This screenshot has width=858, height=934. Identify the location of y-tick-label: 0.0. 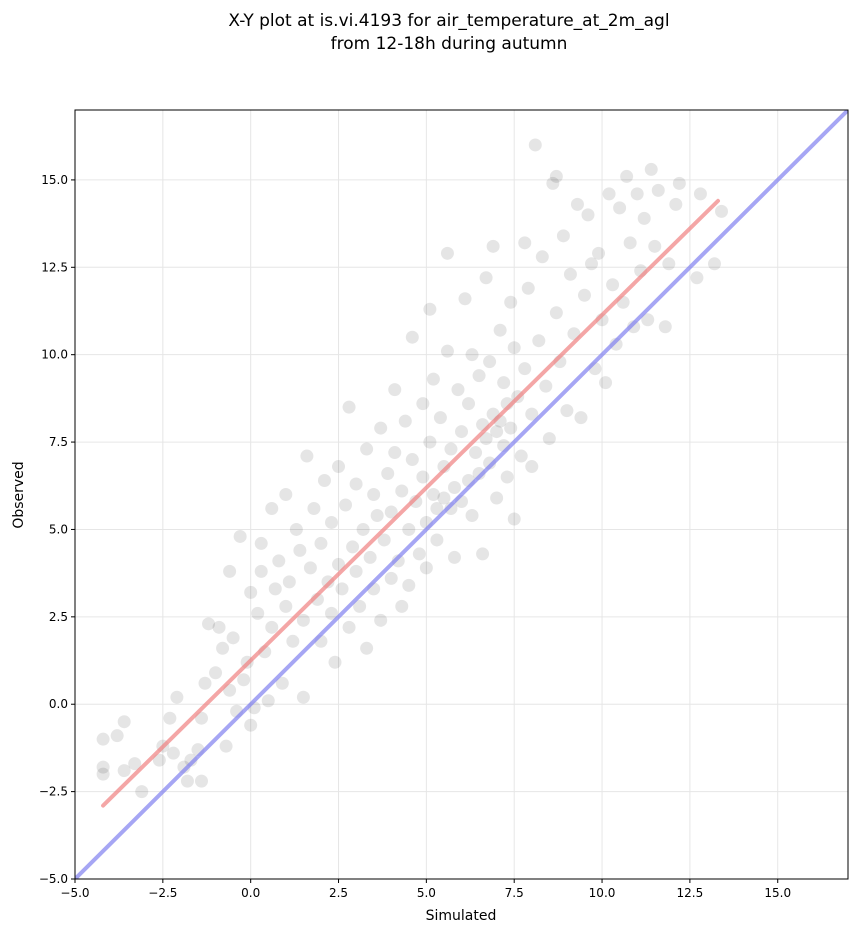
(58, 704).